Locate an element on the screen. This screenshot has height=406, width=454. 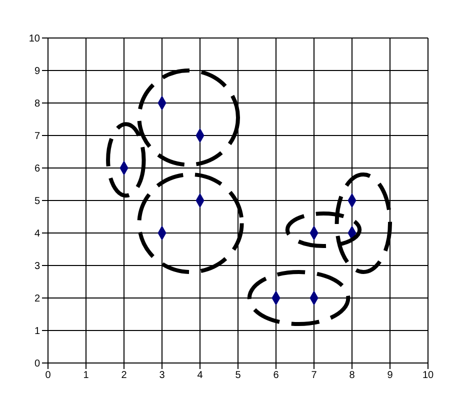
x-tick-label: 4 is located at coordinates (200, 376).